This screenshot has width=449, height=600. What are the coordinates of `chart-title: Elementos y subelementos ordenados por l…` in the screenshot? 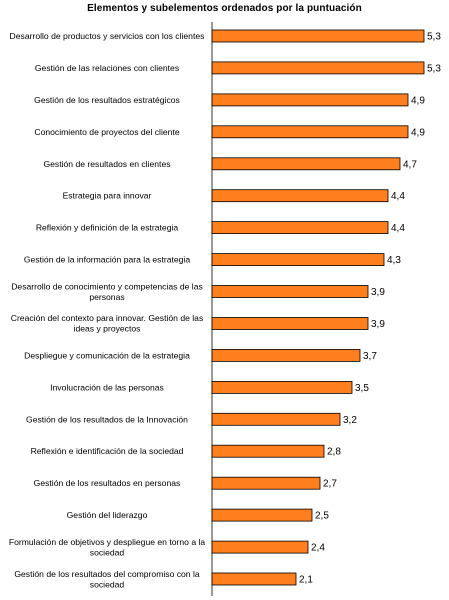 It's located at (224, 8).